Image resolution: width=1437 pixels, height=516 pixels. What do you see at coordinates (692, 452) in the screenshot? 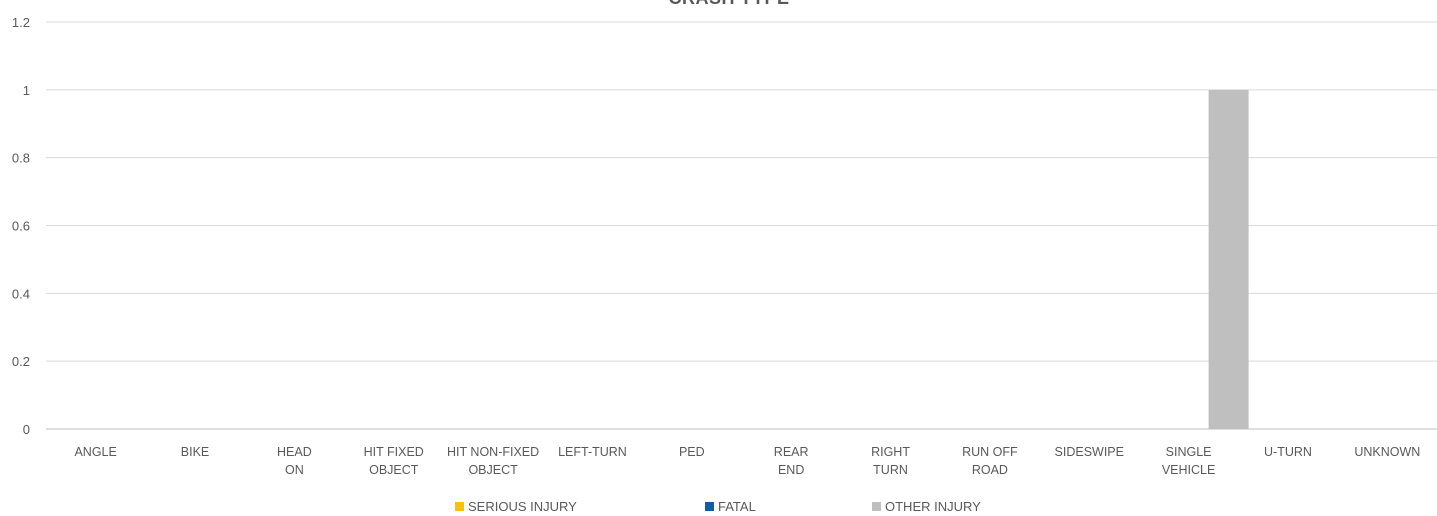
I see `x-category-label: PED` at bounding box center [692, 452].